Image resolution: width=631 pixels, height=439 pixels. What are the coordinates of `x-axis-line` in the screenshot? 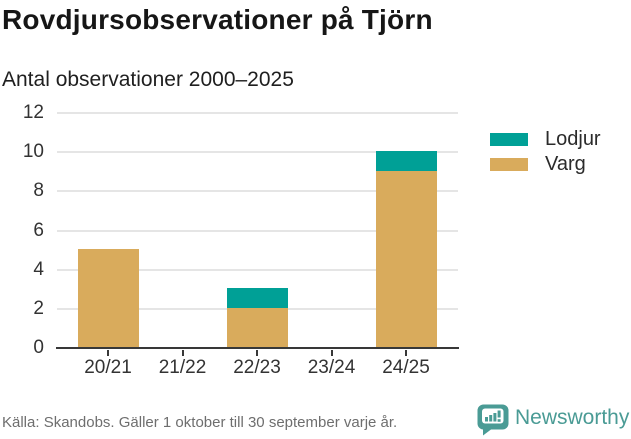 It's located at (257, 348).